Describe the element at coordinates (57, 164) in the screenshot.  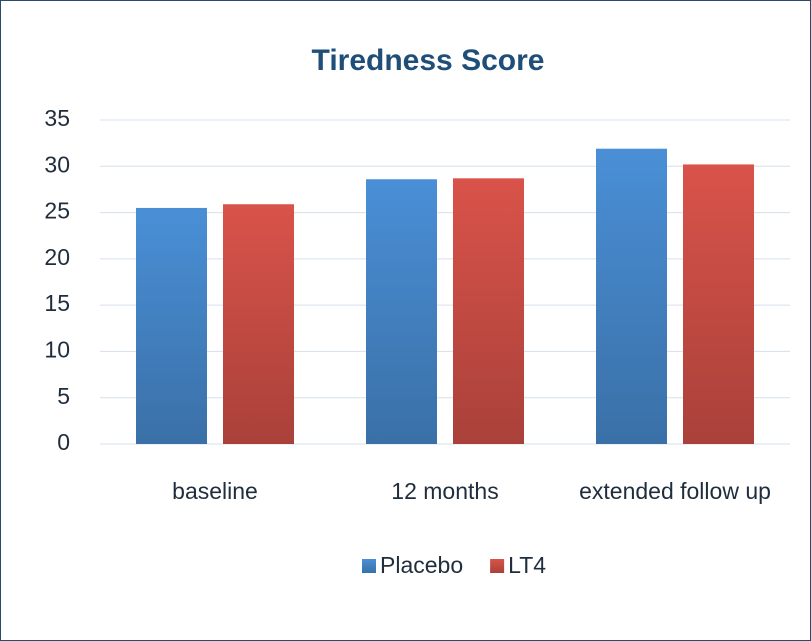
I see `y-tick-label: 30` at that location.